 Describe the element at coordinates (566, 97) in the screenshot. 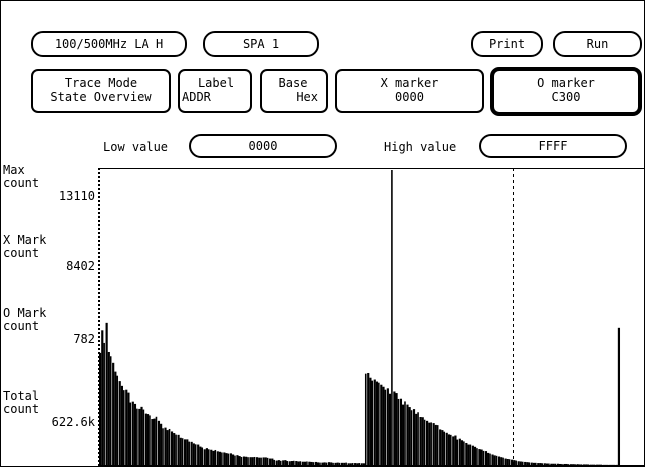

I see `o-marker-value: C300` at that location.